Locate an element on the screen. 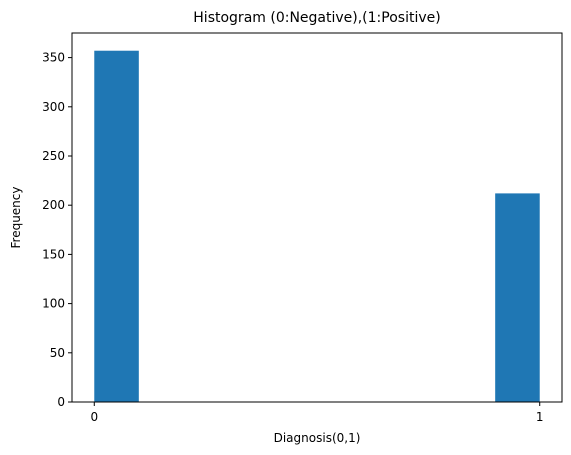 The width and height of the screenshot is (571, 455). y-tick-label: 0 is located at coordinates (61, 402).